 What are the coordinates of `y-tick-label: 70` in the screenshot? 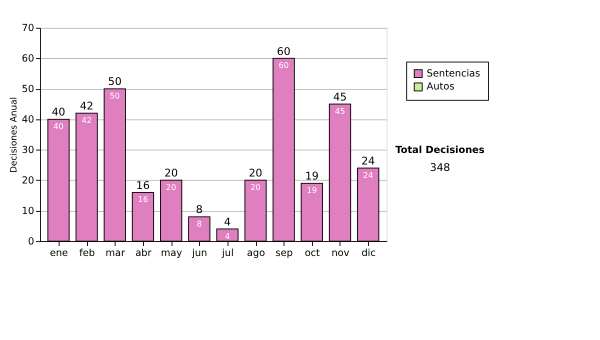 It's located at (28, 28).